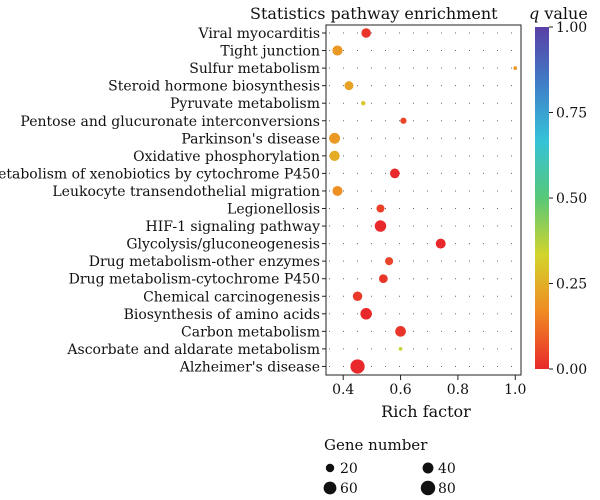  I want to click on q-tick-label: 0.25, so click(571, 285).